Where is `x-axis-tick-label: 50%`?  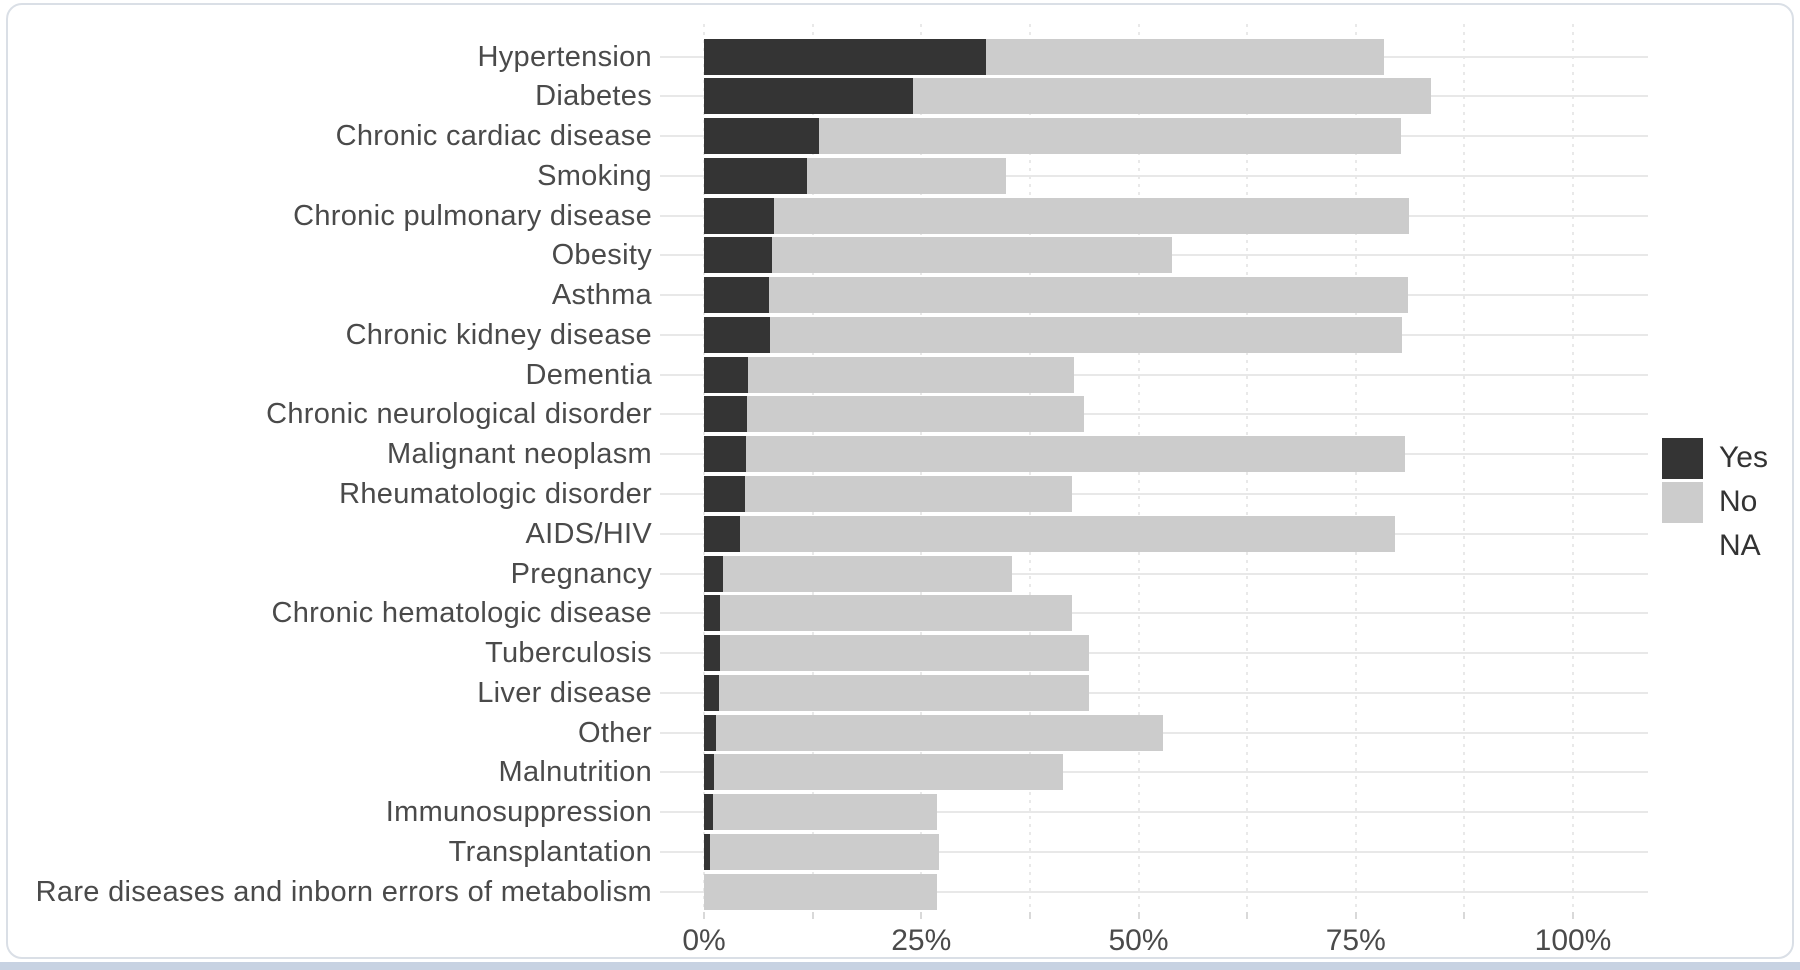 x-axis-tick-label: 50% is located at coordinates (1138, 940).